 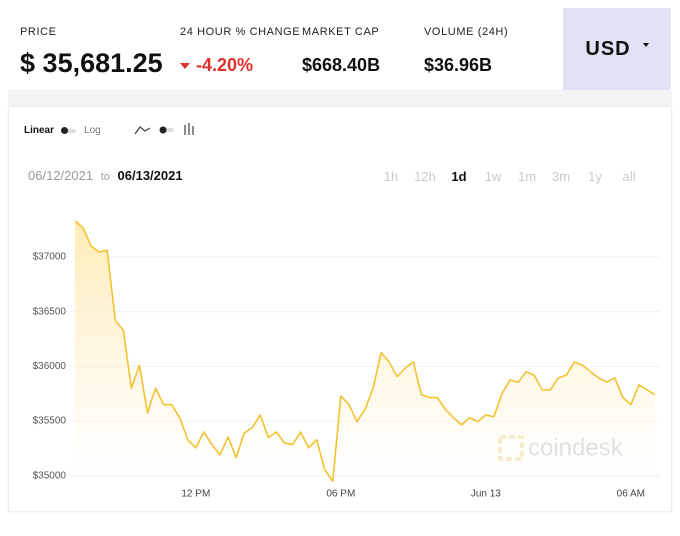 What do you see at coordinates (185, 66) in the screenshot?
I see `down-arrow` at bounding box center [185, 66].